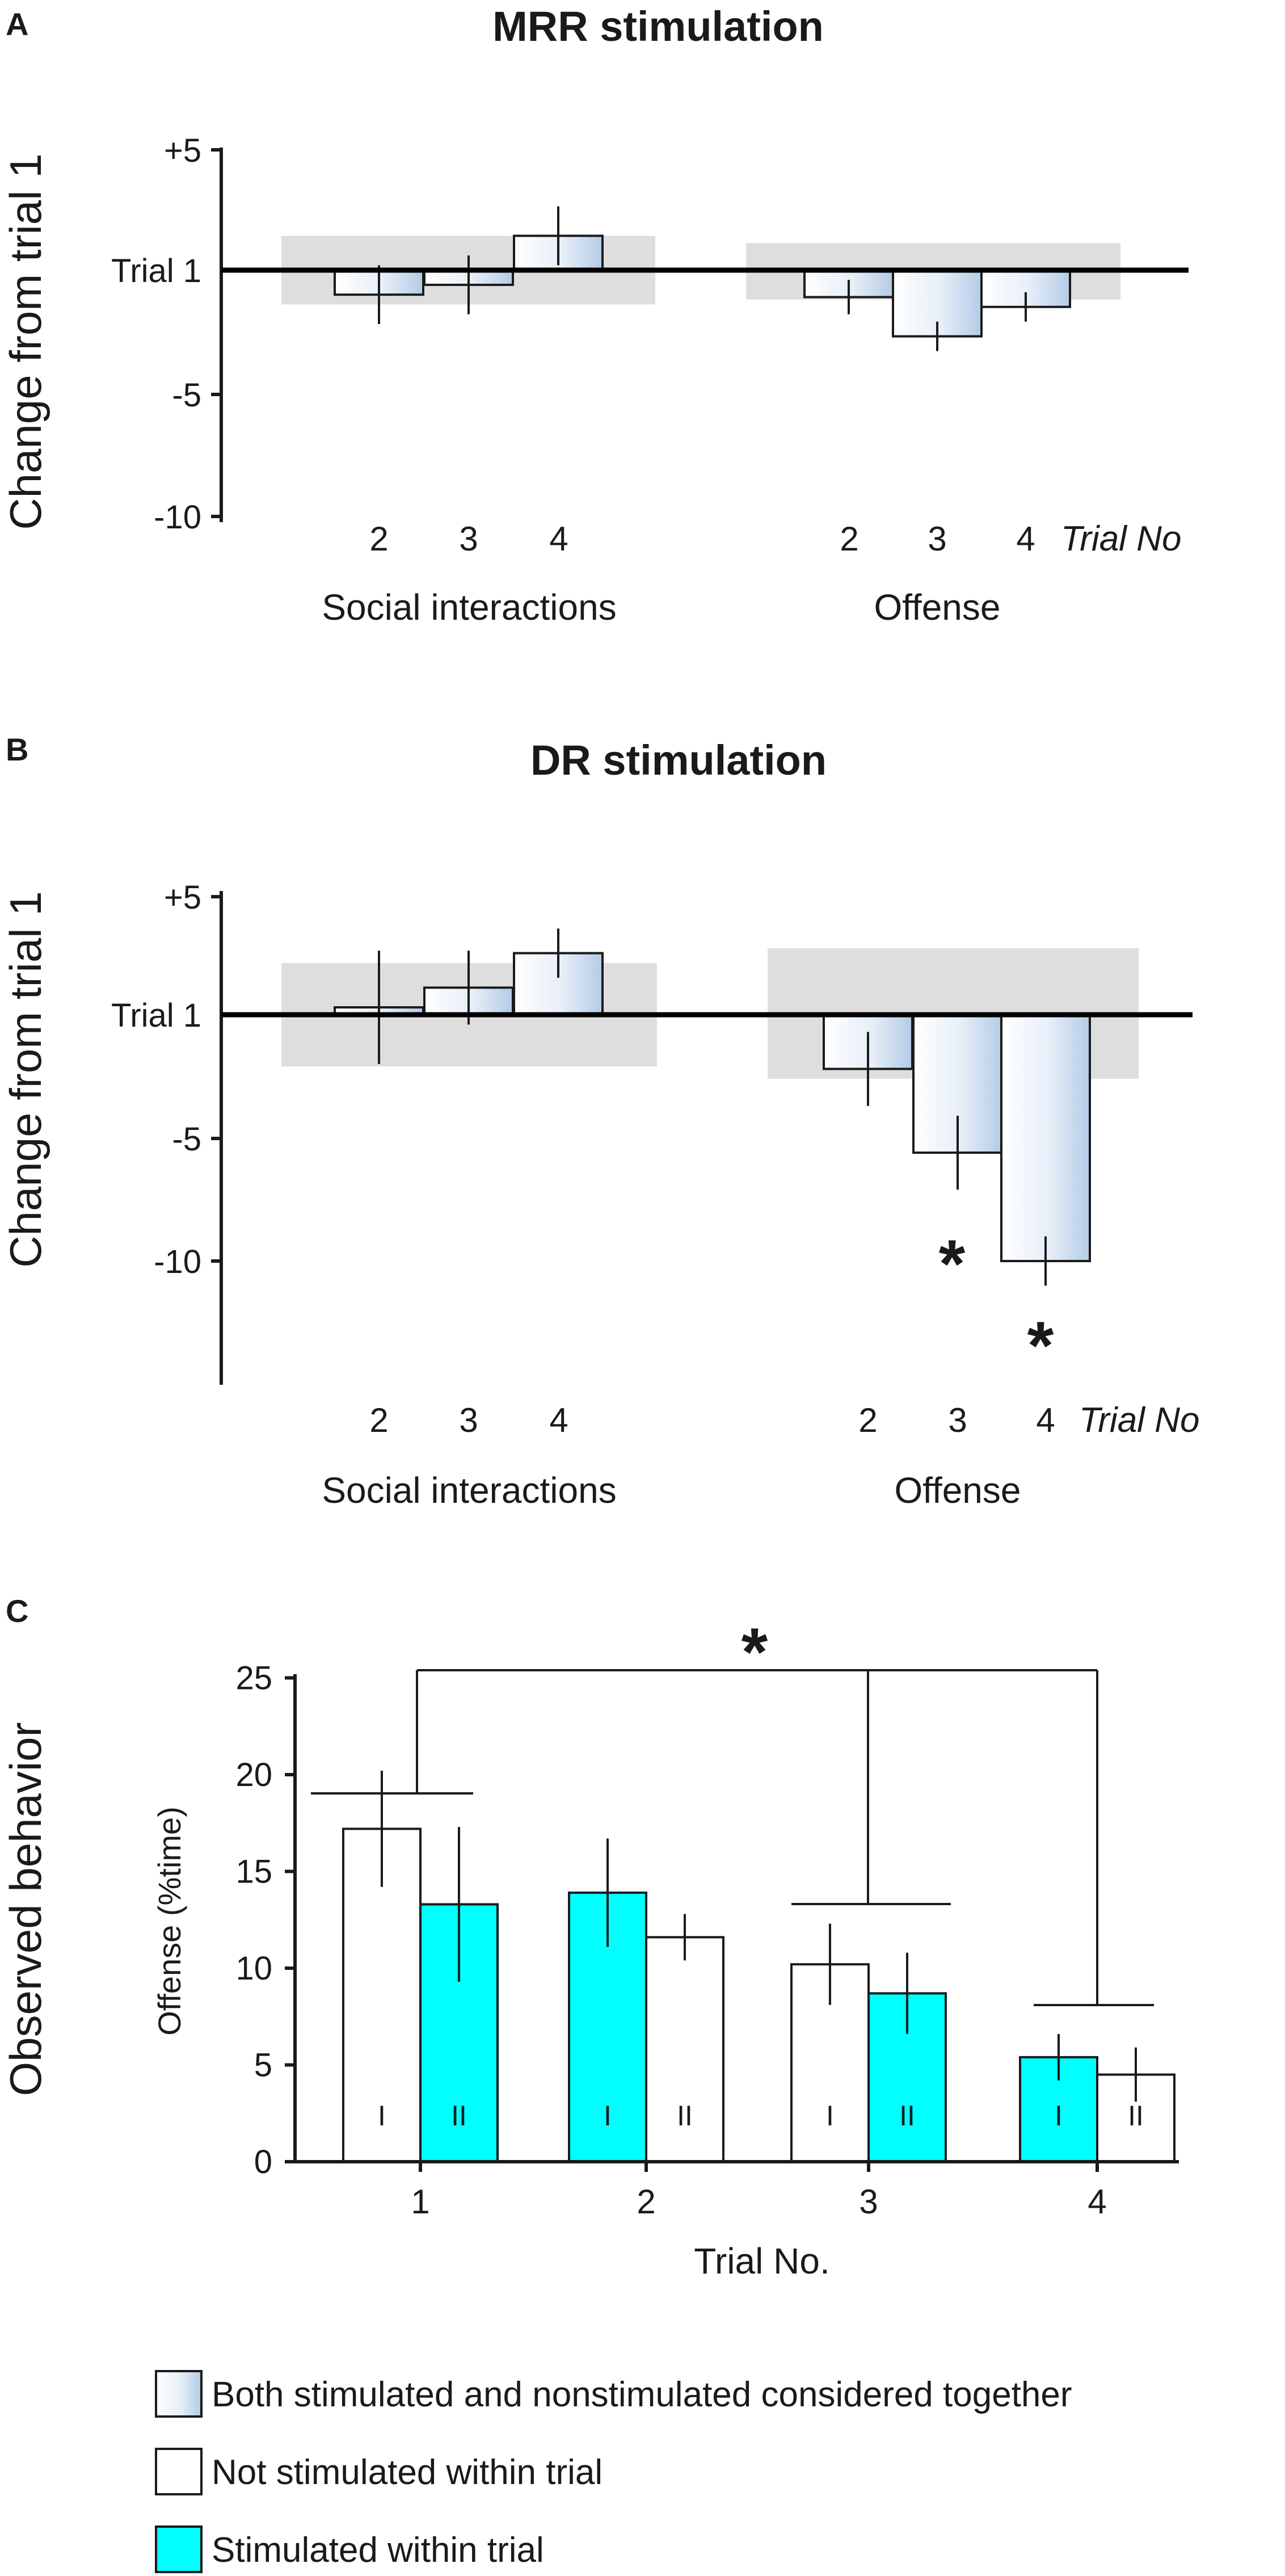 The width and height of the screenshot is (1285, 2576). I want to click on panel-a-offense-category-label: 3, so click(937, 539).